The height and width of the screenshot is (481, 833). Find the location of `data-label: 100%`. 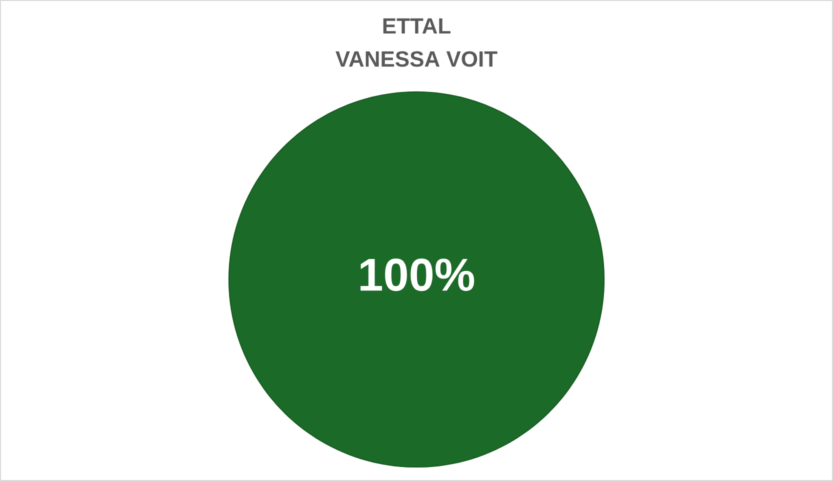

data-label: 100% is located at coordinates (417, 275).